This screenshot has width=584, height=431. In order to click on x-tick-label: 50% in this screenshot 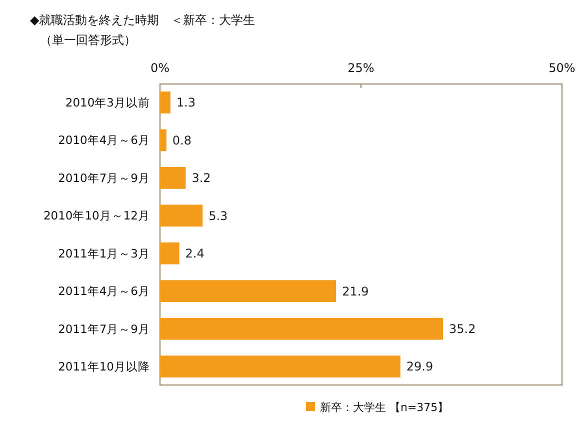, I will do `click(562, 68)`.